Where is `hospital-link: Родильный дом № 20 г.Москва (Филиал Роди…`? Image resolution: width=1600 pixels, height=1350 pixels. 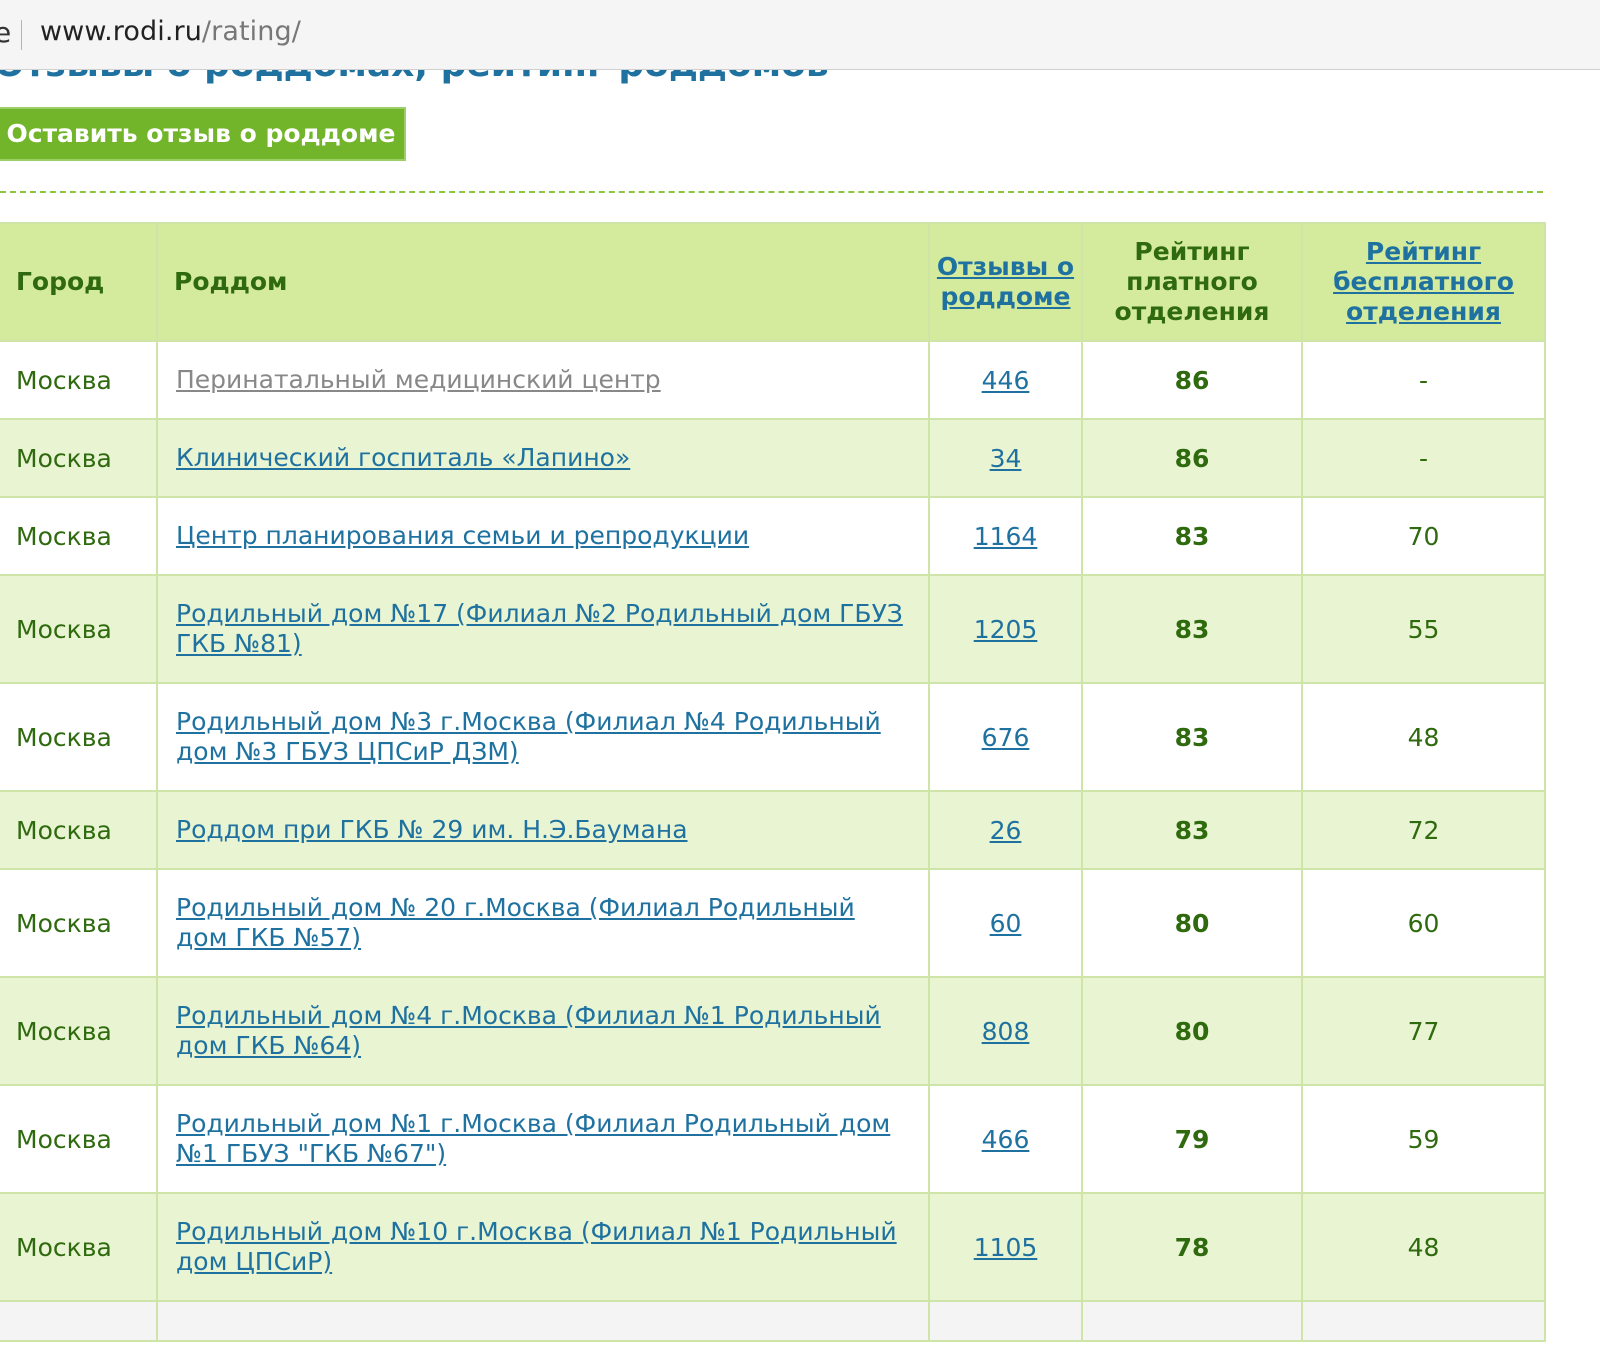 hospital-link: Родильный дом № 20 г.Москва (Филиал Роди… is located at coordinates (515, 922).